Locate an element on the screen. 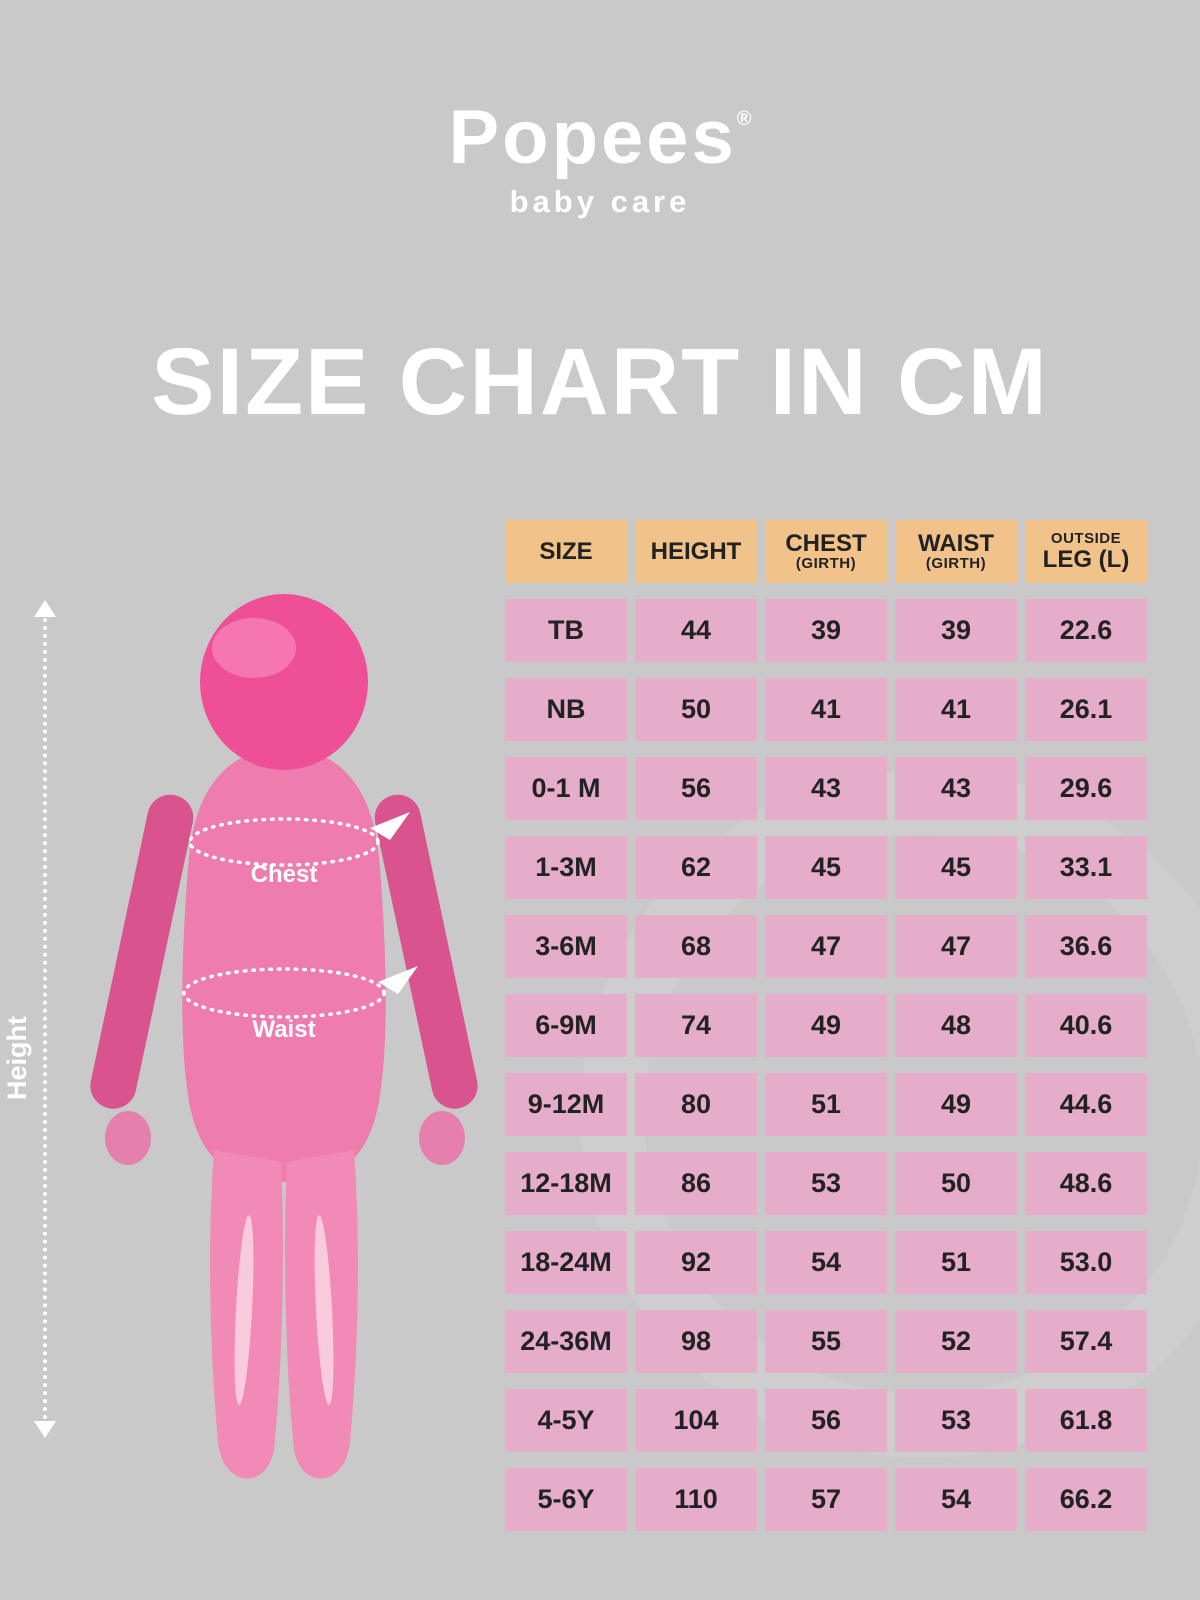 The height and width of the screenshot is (1600, 1200). torso is located at coordinates (284, 965).